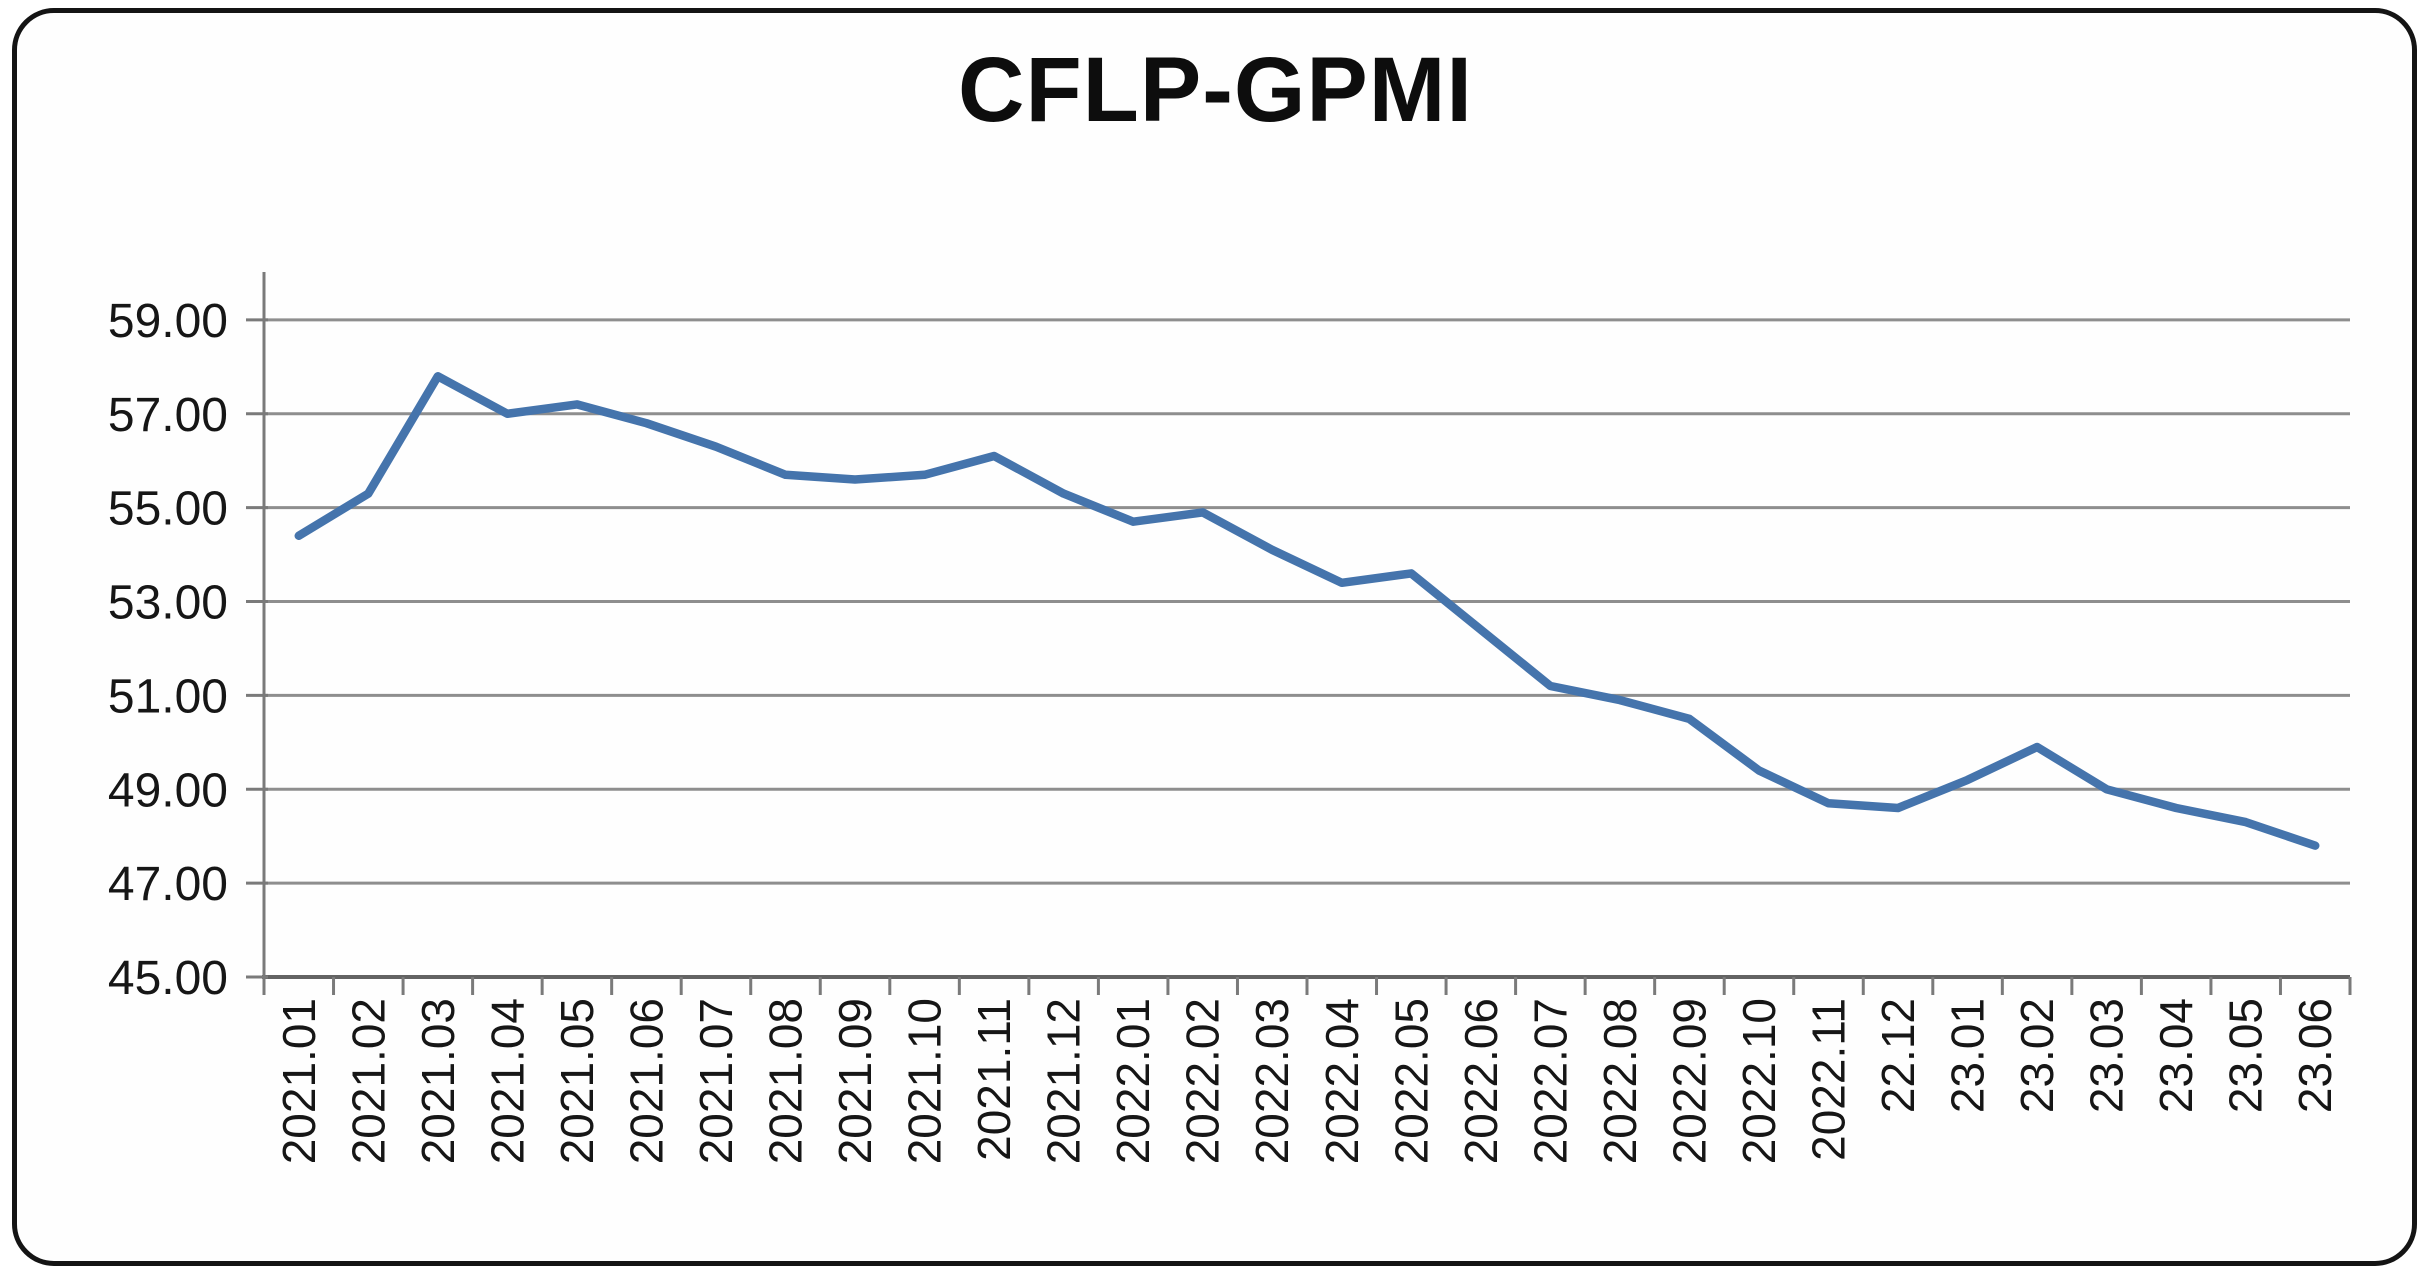 Image resolution: width=2431 pixels, height=1280 pixels. Describe the element at coordinates (1215, 90) in the screenshot. I see `chart-title: CFLP-GPMI` at that location.